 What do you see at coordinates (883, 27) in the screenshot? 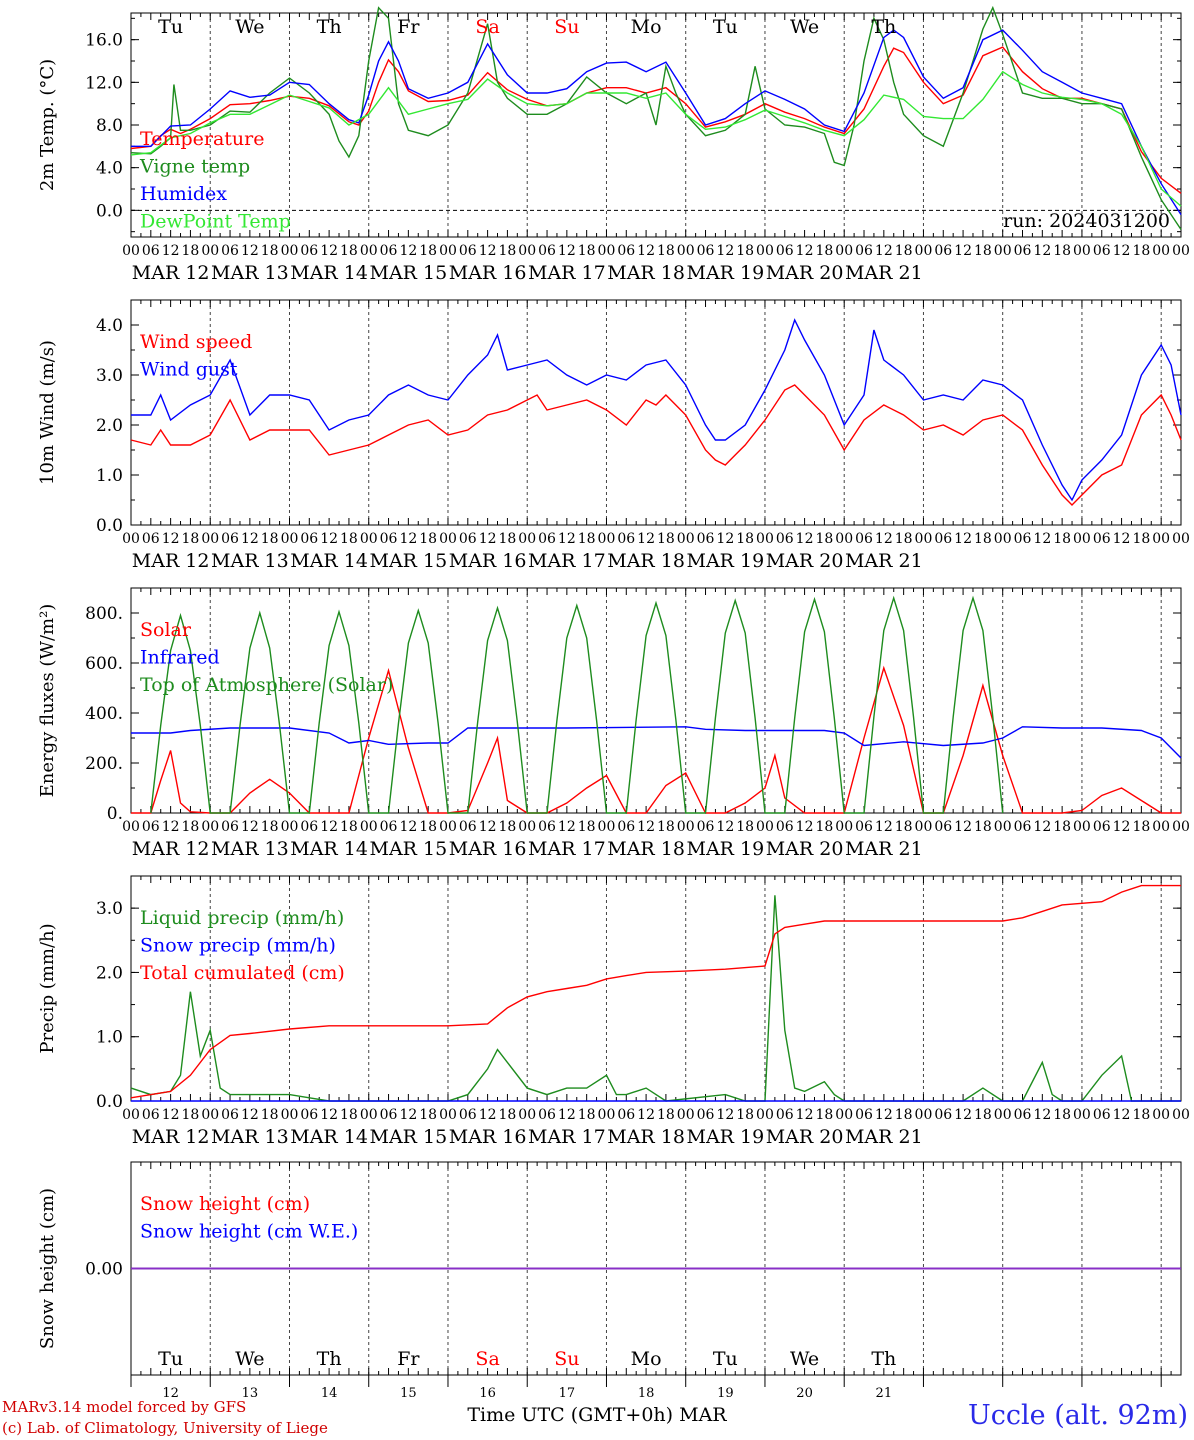
I see `weekday-label: Th` at bounding box center [883, 27].